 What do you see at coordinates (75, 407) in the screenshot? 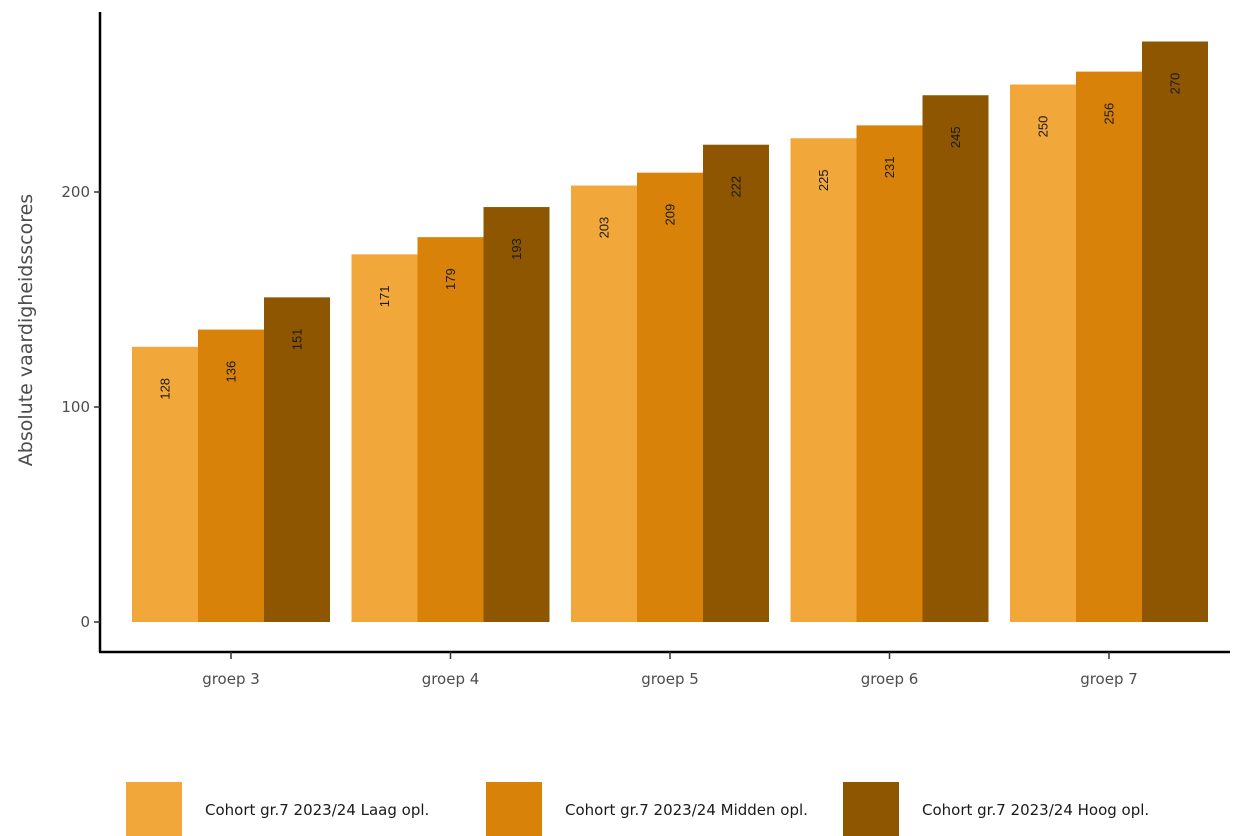
I see `y-tick-label: 100` at bounding box center [75, 407].